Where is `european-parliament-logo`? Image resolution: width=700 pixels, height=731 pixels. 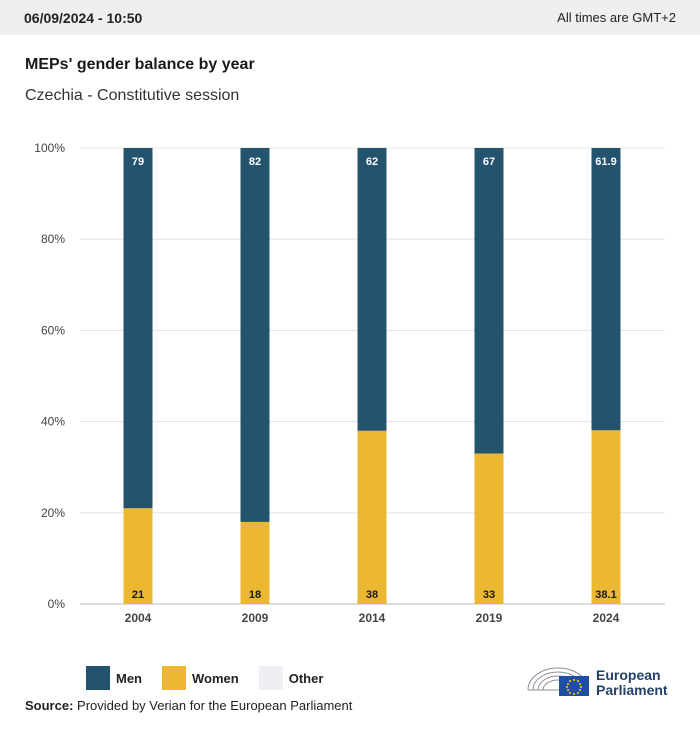
european-parliament-logo is located at coordinates (558, 681).